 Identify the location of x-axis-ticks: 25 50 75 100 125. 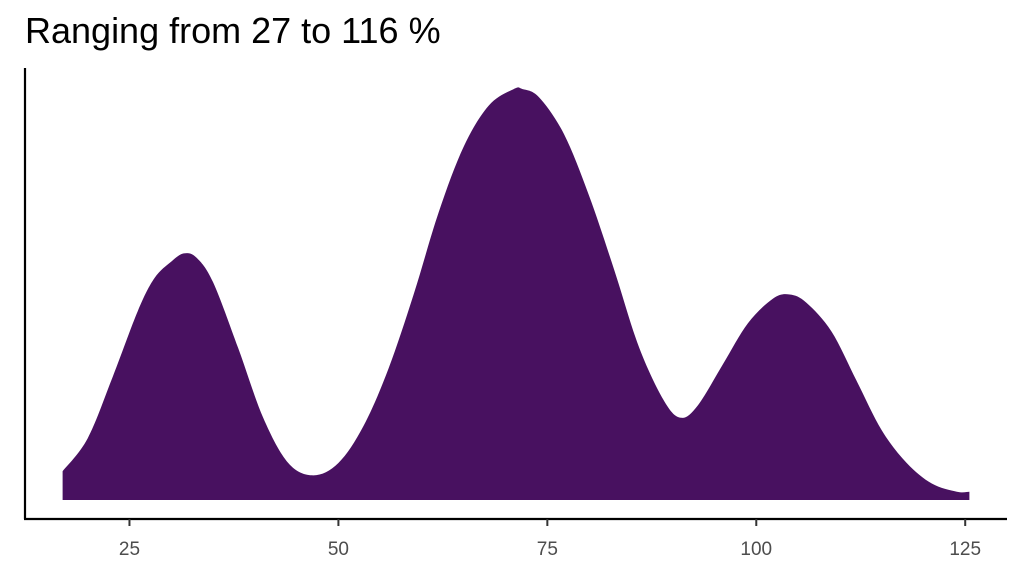
(550, 539).